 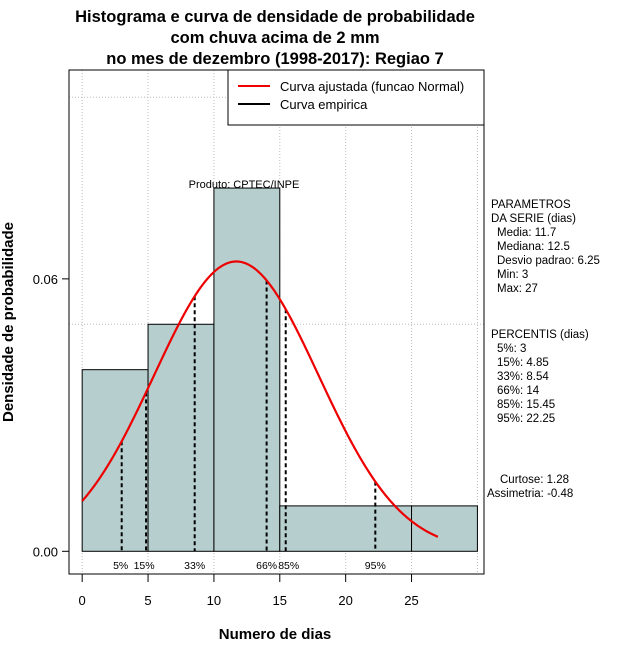 I want to click on legend-label-empirical: Curva empirica, so click(x=324, y=104).